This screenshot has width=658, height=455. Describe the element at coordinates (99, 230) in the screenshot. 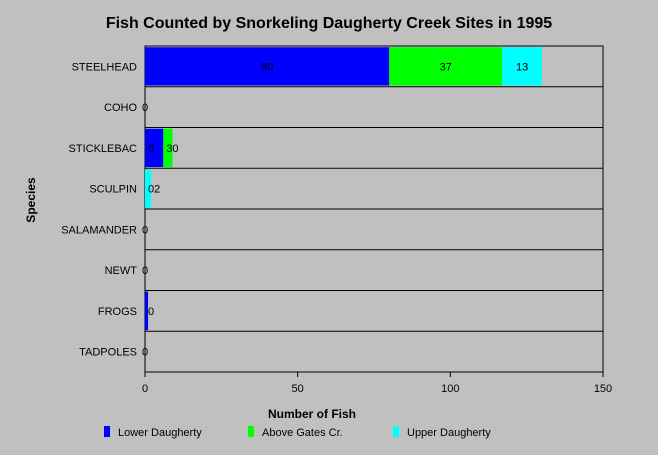

I see `category-label: SALAMANDER` at that location.